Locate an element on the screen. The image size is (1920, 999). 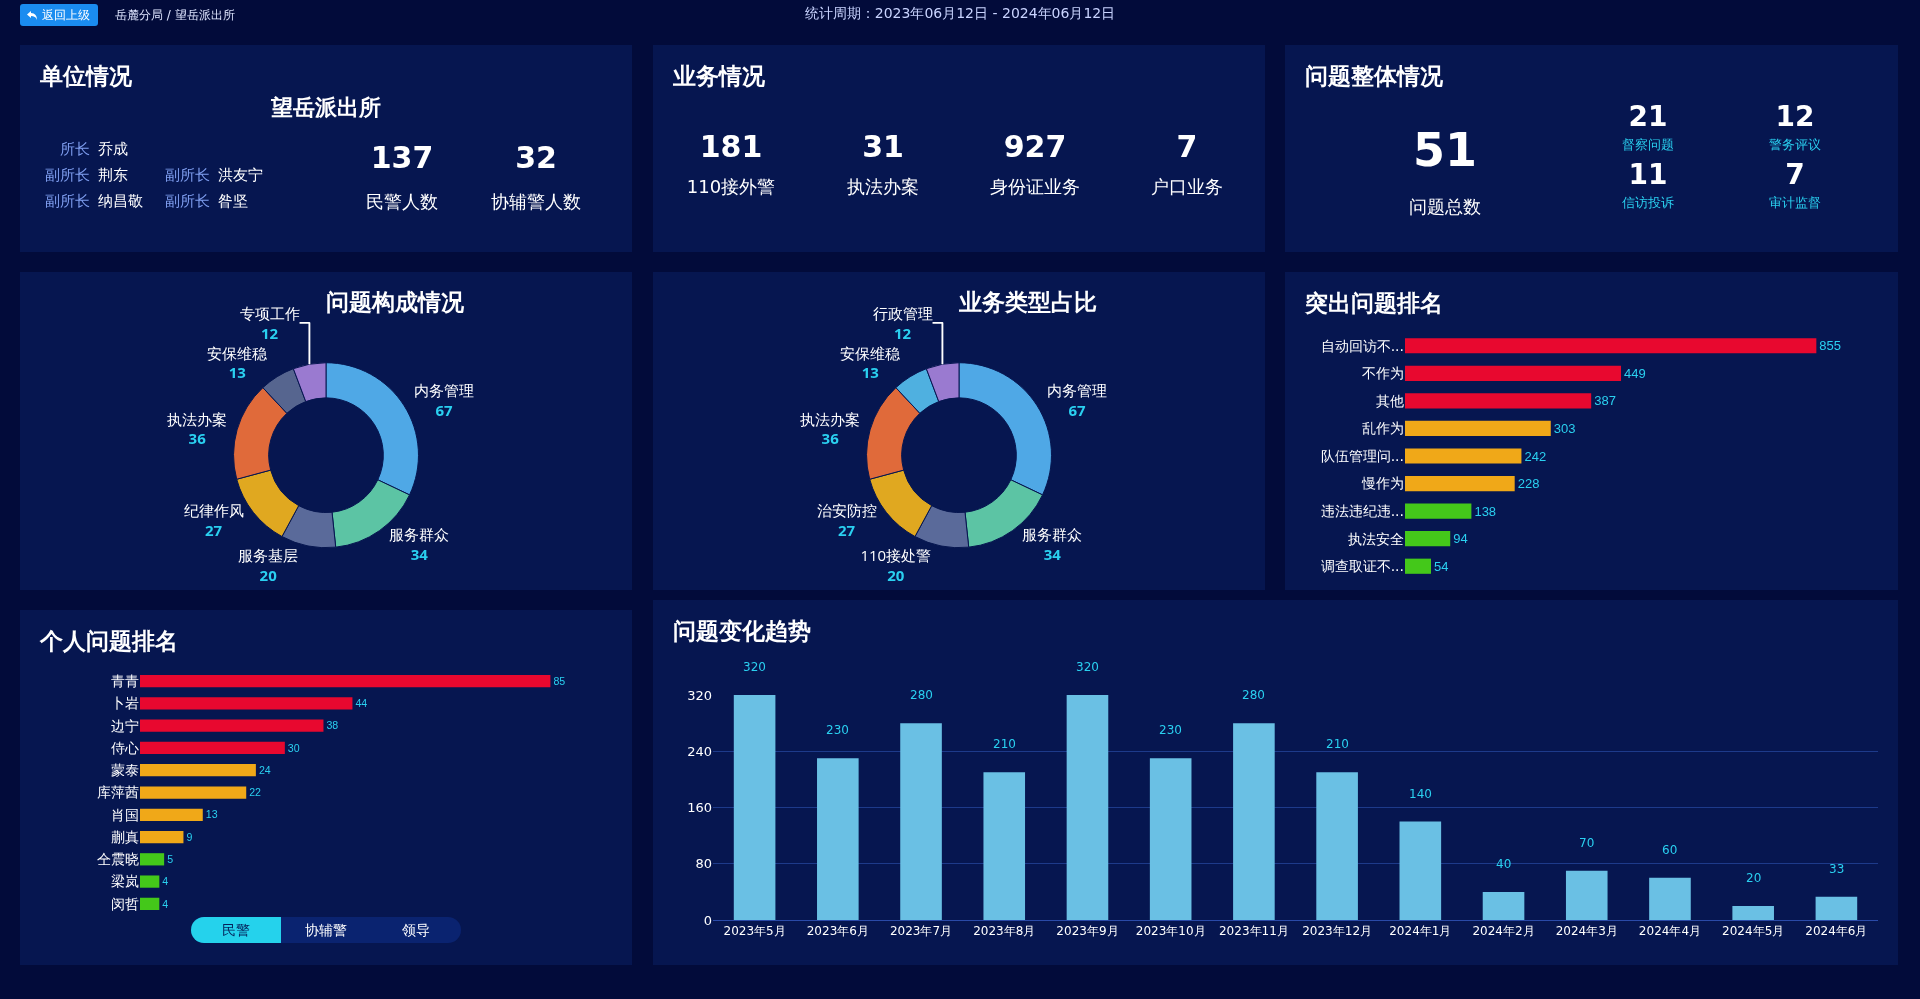
x-tick-label: 2023年6月 is located at coordinates (837, 931).